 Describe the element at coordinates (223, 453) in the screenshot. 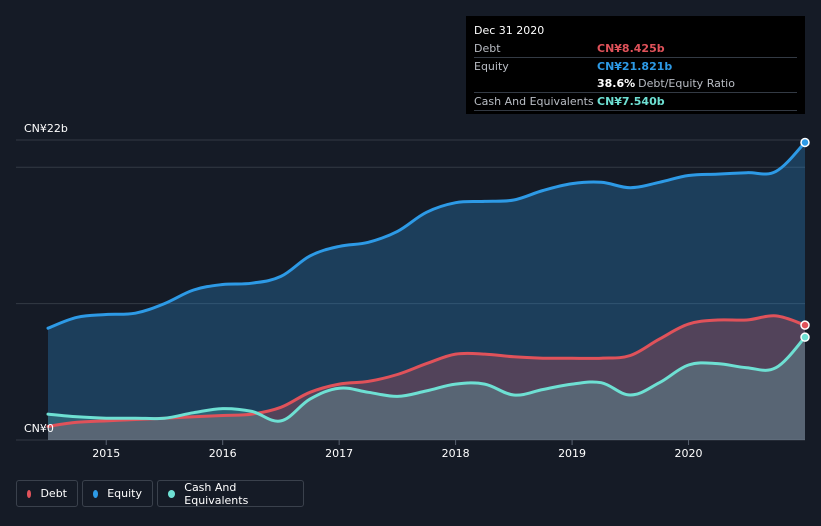

I see `x-tick-label: 2016` at that location.